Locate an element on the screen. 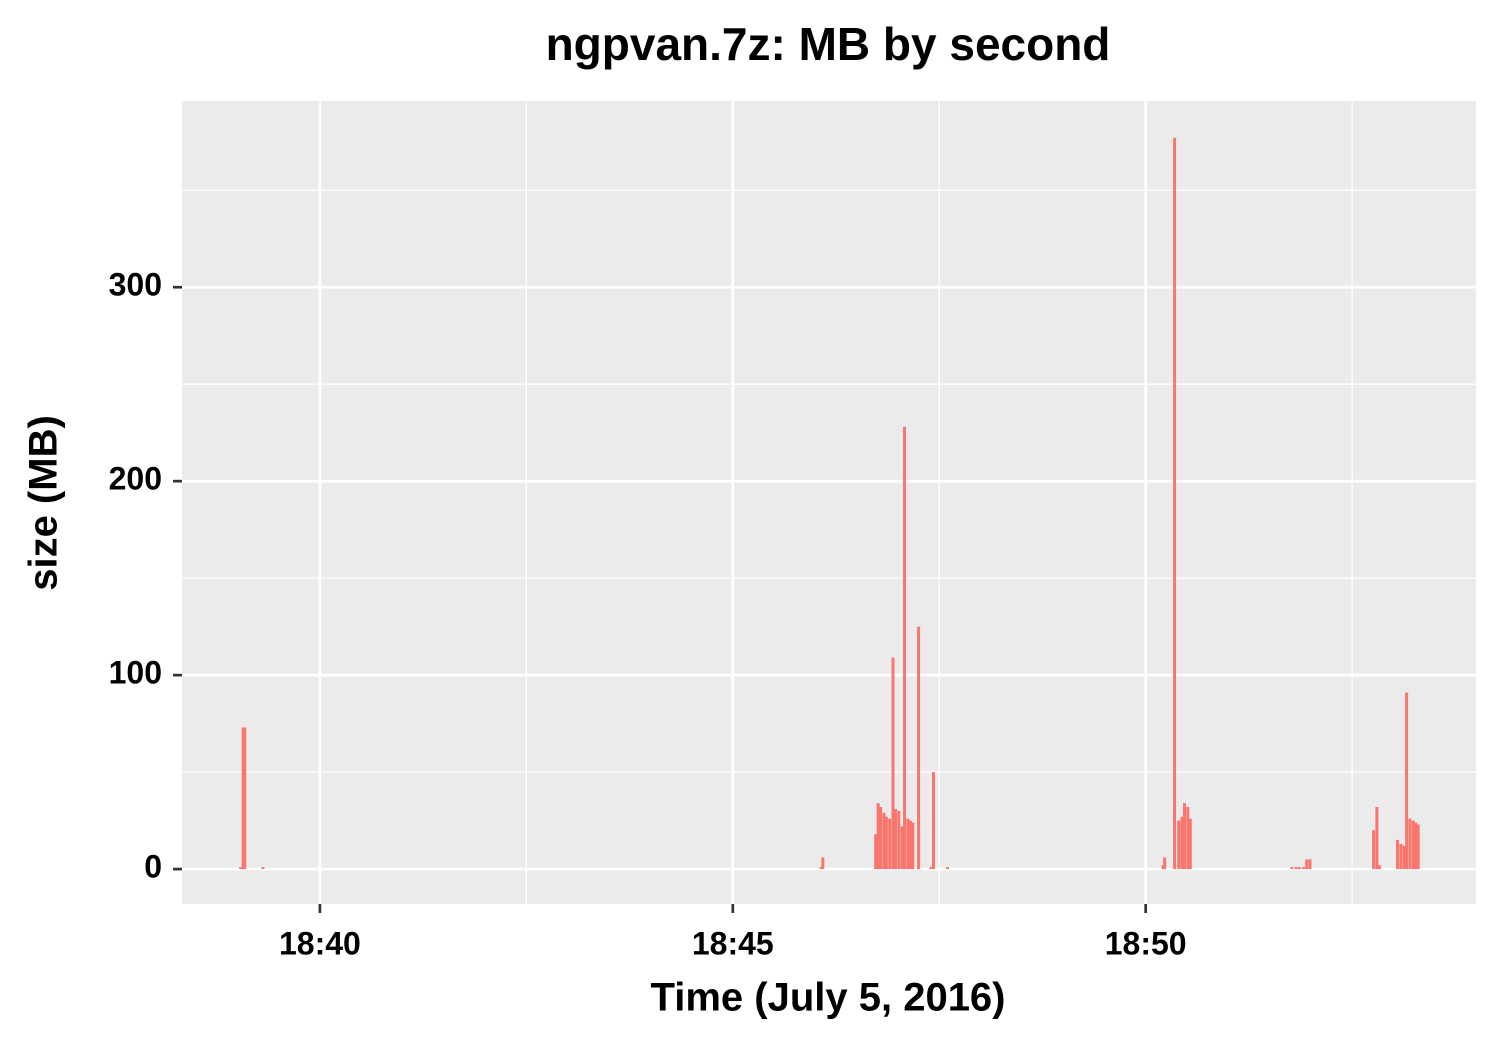  x-tick-label: 18:45 is located at coordinates (733, 943).